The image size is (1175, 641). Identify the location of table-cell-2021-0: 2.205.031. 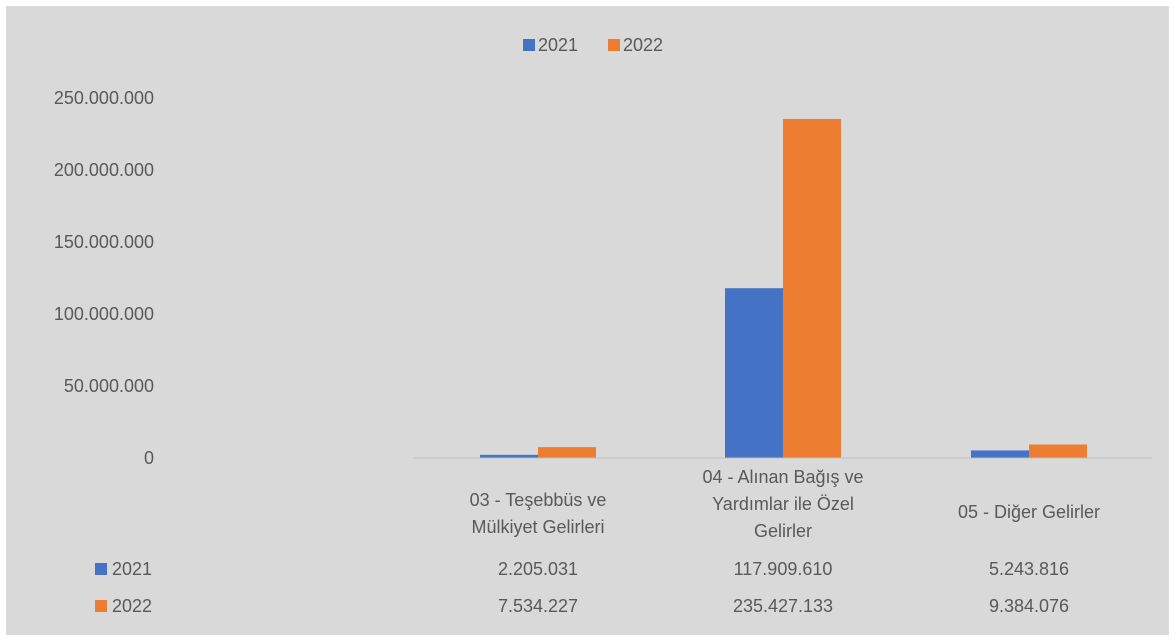
(538, 569).